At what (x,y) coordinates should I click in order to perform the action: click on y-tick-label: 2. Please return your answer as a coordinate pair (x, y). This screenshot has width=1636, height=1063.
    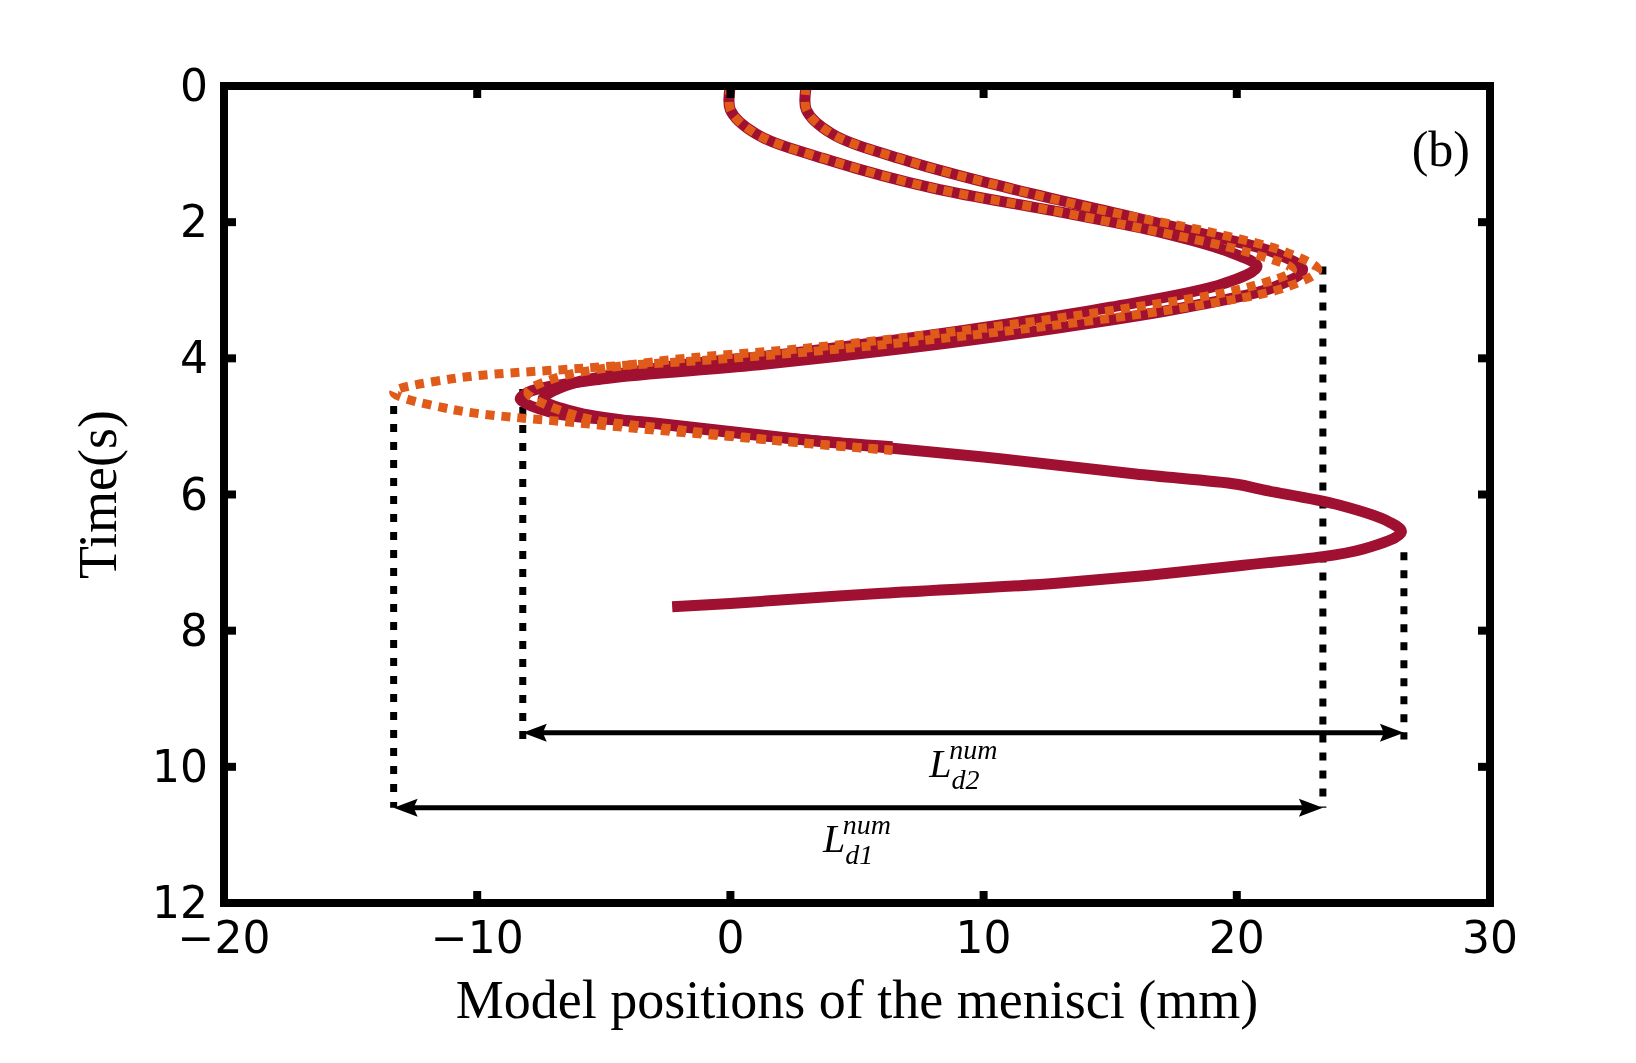
    Looking at the image, I should click on (194, 222).